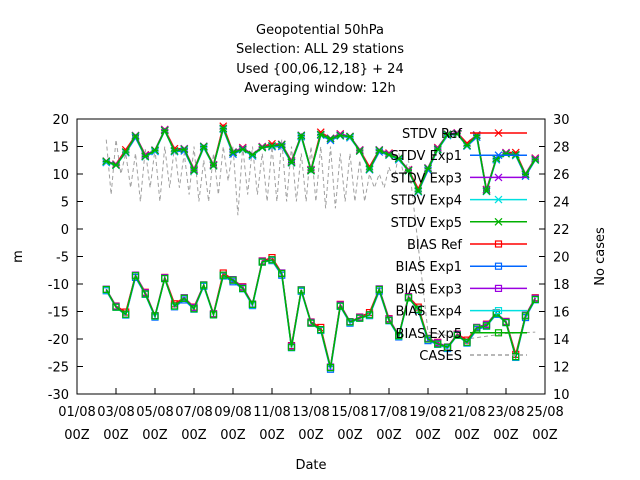 The height and width of the screenshot is (480, 640). What do you see at coordinates (232, 412) in the screenshot?
I see `x-tick-label-date: 09/08` at bounding box center [232, 412].